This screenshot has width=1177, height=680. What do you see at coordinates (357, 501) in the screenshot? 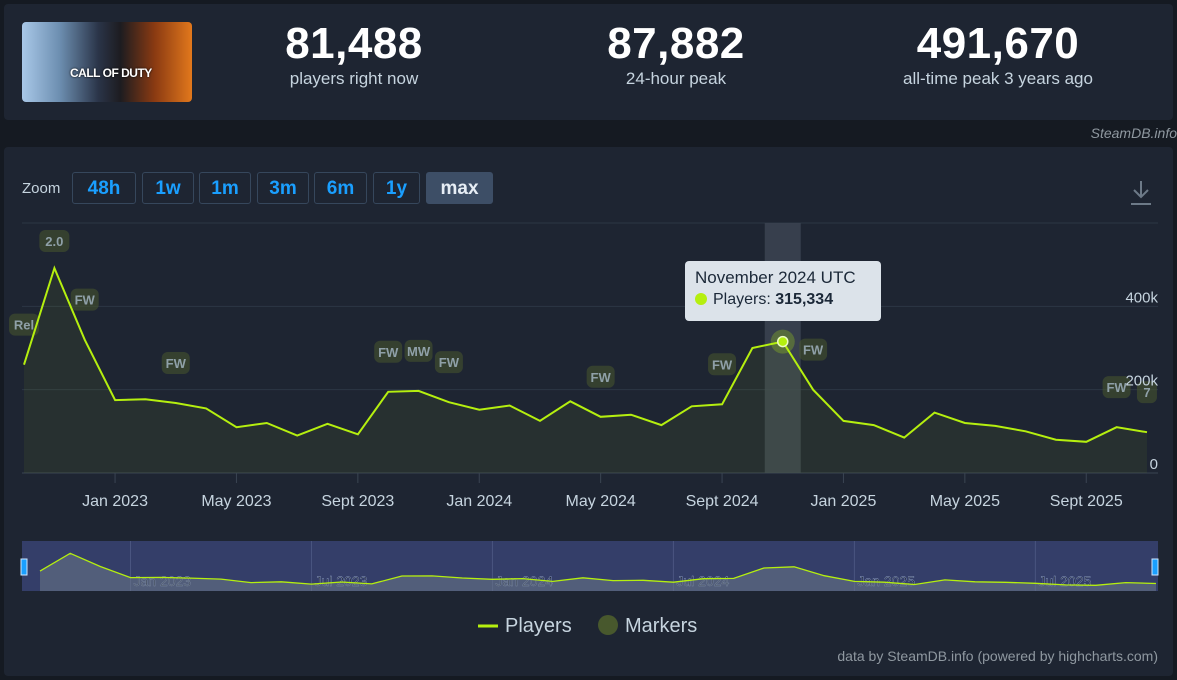
I see `x-tick-label: Sept 2023` at bounding box center [357, 501].